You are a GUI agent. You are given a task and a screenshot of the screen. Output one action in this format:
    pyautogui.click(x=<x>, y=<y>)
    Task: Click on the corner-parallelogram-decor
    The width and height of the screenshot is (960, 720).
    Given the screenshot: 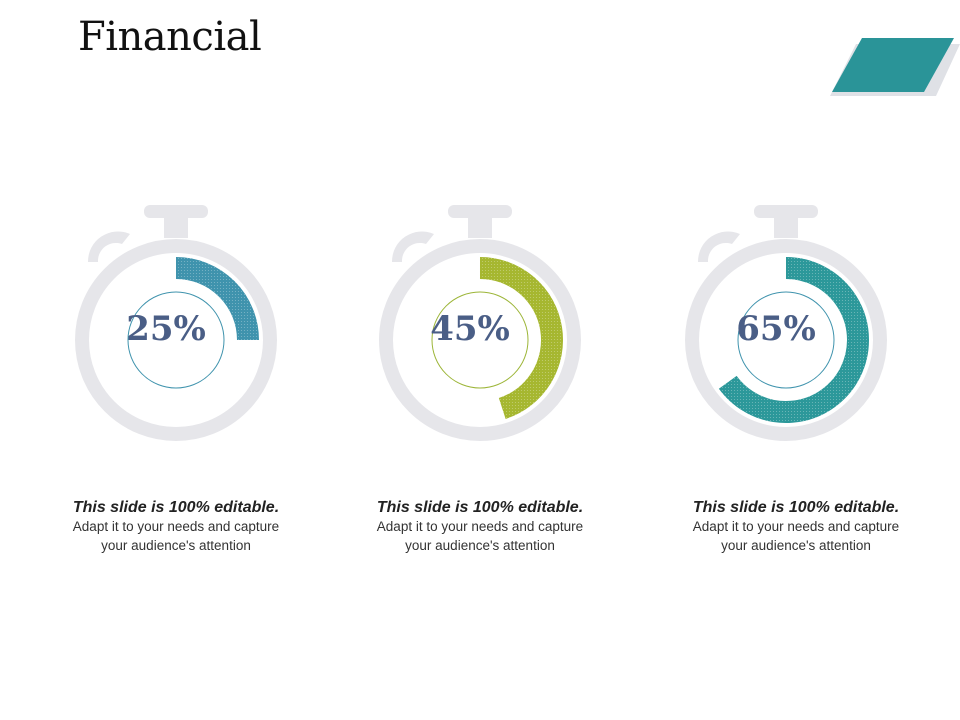 What is the action you would take?
    pyautogui.click(x=895, y=67)
    